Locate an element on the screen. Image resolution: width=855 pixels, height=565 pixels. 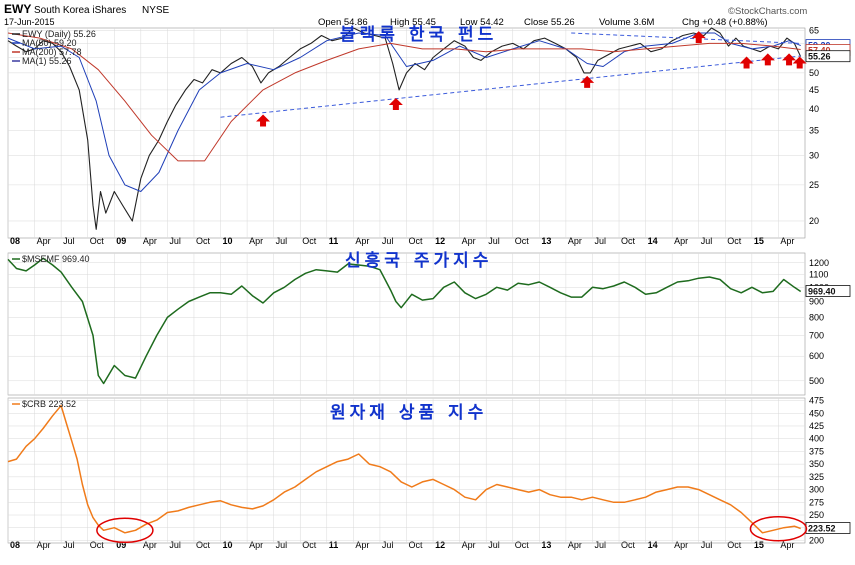
y-tick-label: 25 is located at coordinates (814, 185).